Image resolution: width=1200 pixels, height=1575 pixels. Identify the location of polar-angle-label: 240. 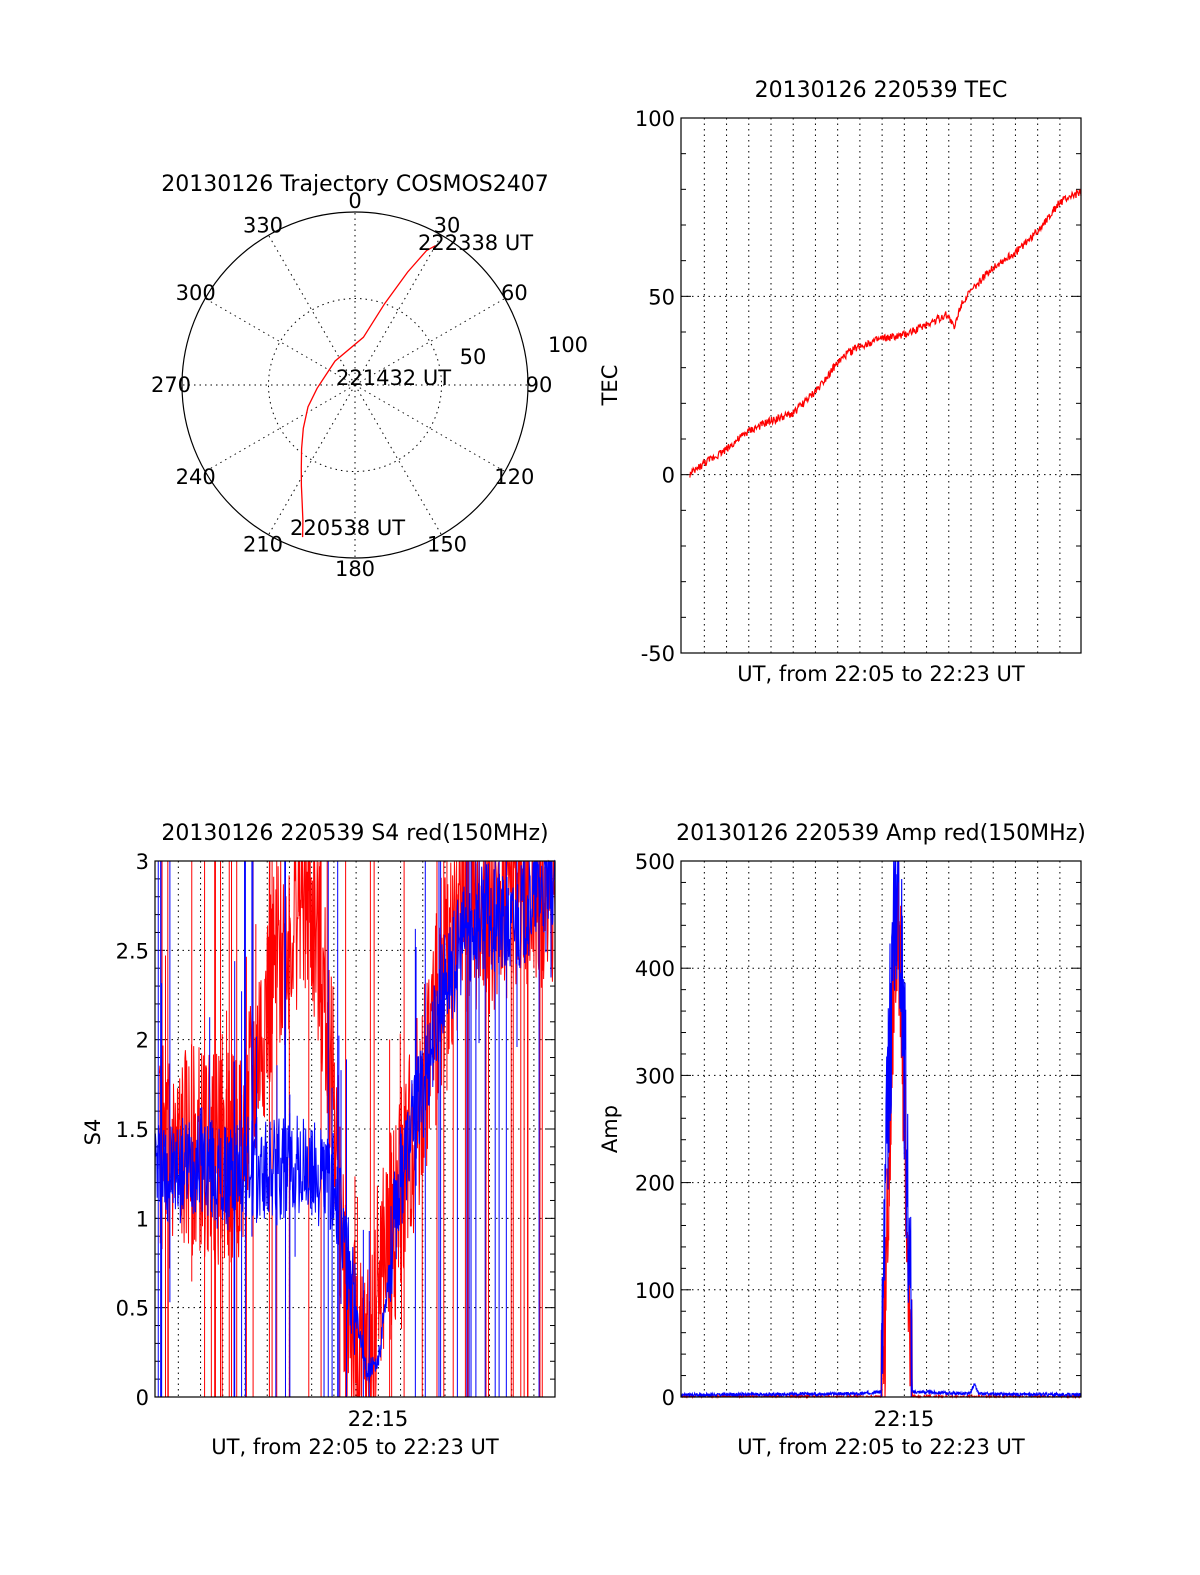
(196, 477).